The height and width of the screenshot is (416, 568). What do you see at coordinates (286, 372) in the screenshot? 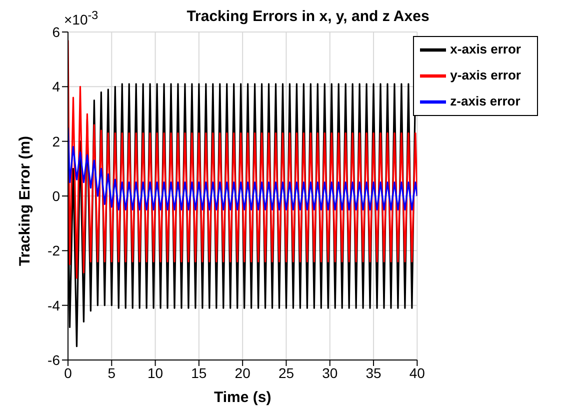
I see `x-tick-label: 25` at bounding box center [286, 372].